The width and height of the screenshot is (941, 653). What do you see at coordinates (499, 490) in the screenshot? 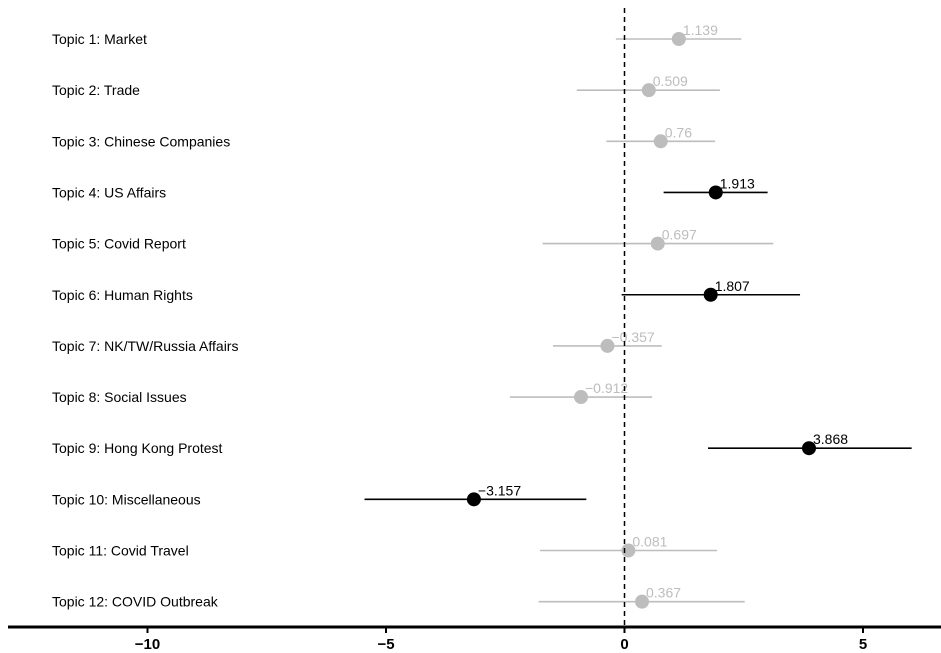
I see `estimate-value-label: −3.157` at bounding box center [499, 490].